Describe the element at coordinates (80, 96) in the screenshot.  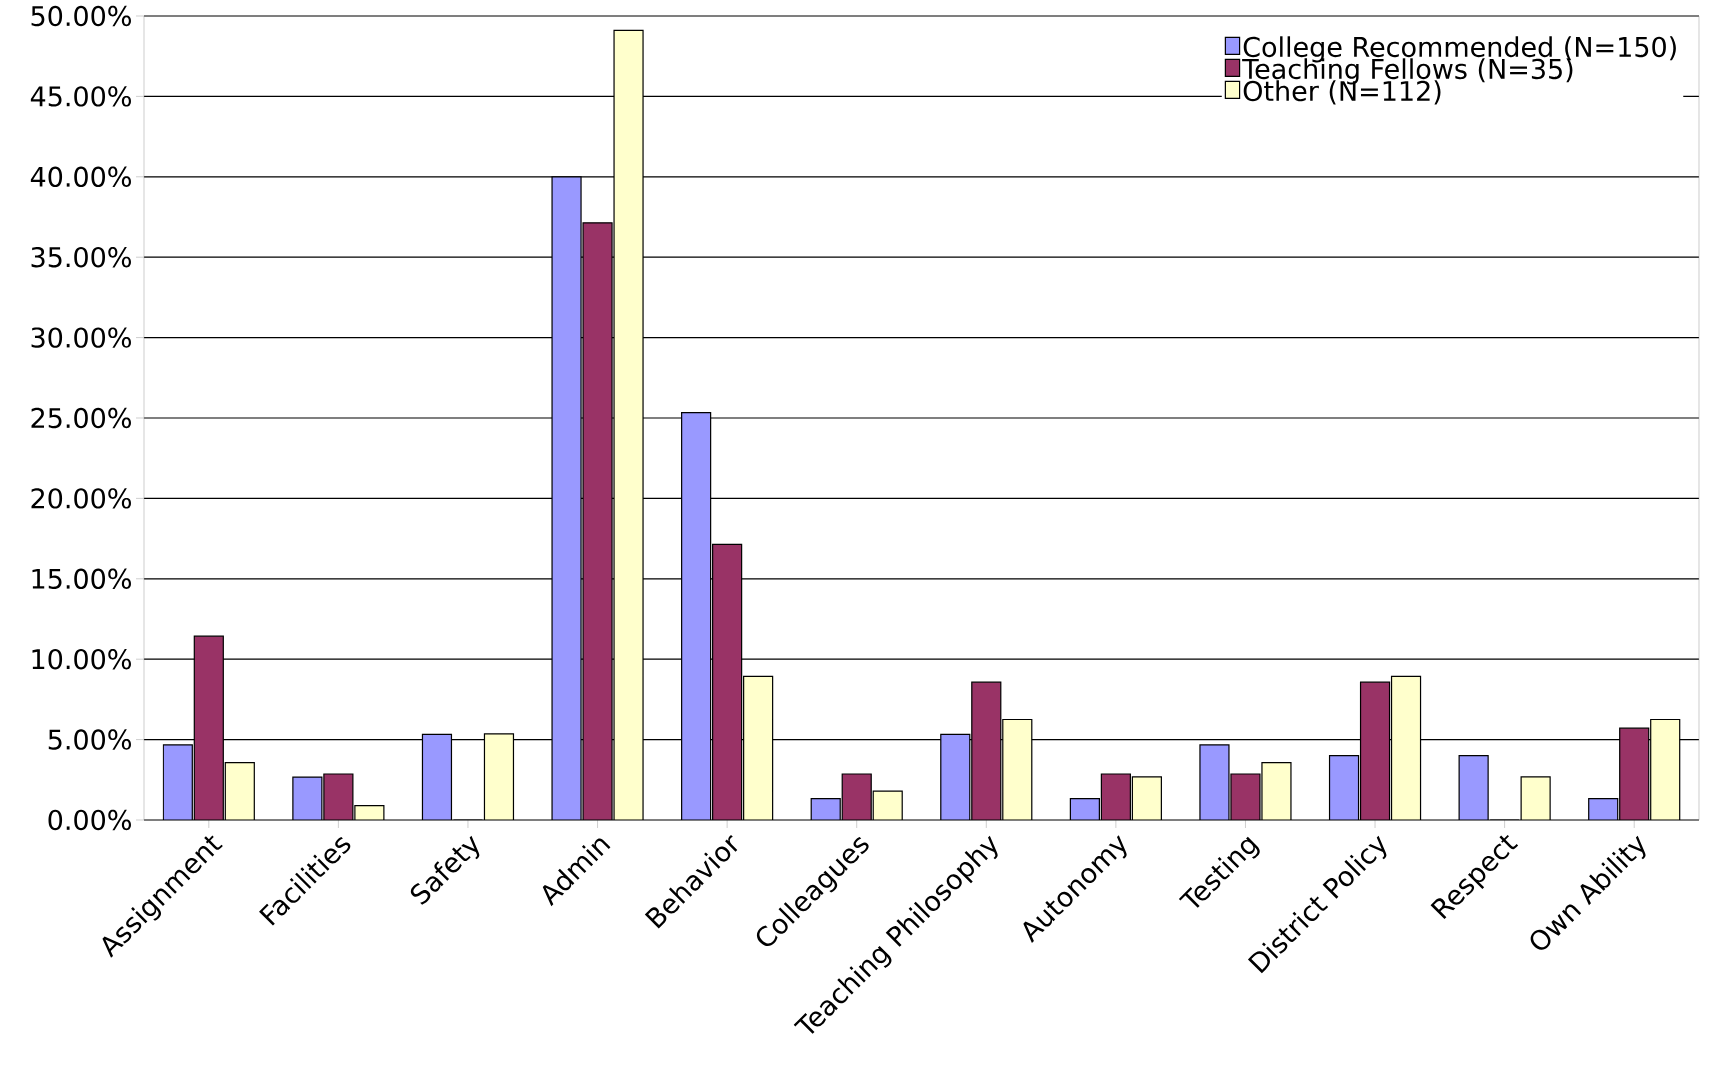
I see `y-tick-label: 45.00%` at that location.